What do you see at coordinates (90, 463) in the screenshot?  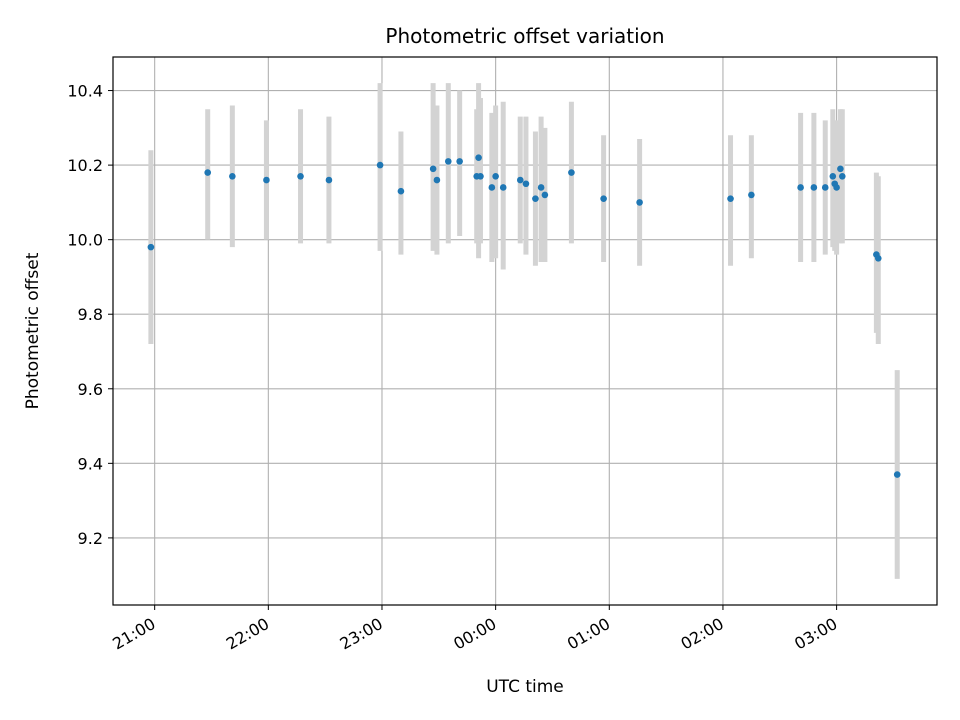 I see `y-tick-label: 9.4` at bounding box center [90, 463].